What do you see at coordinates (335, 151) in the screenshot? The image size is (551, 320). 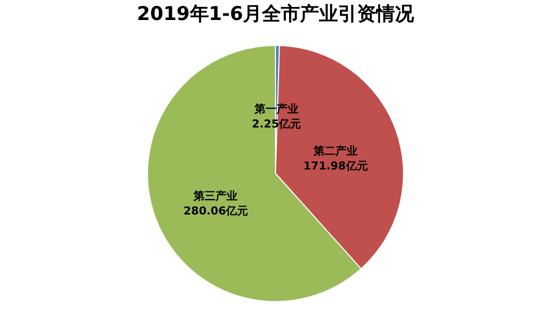 I see `slice-label: 第二产业` at bounding box center [335, 151].